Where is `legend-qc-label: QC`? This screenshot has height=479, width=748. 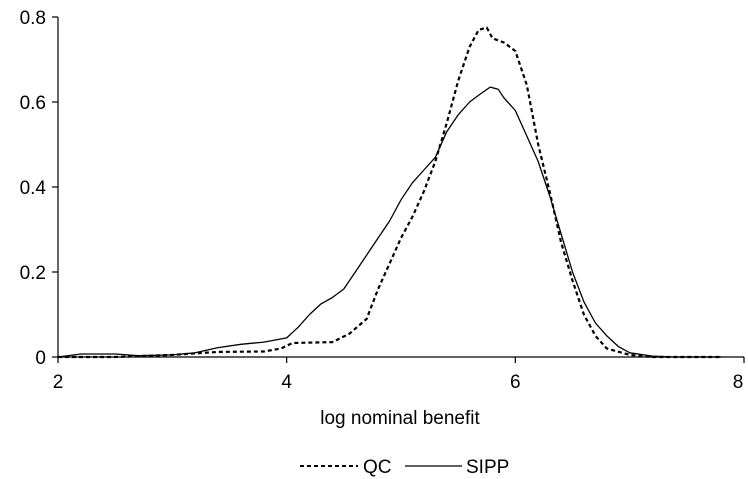
legend-qc-label: QC is located at coordinates (377, 467).